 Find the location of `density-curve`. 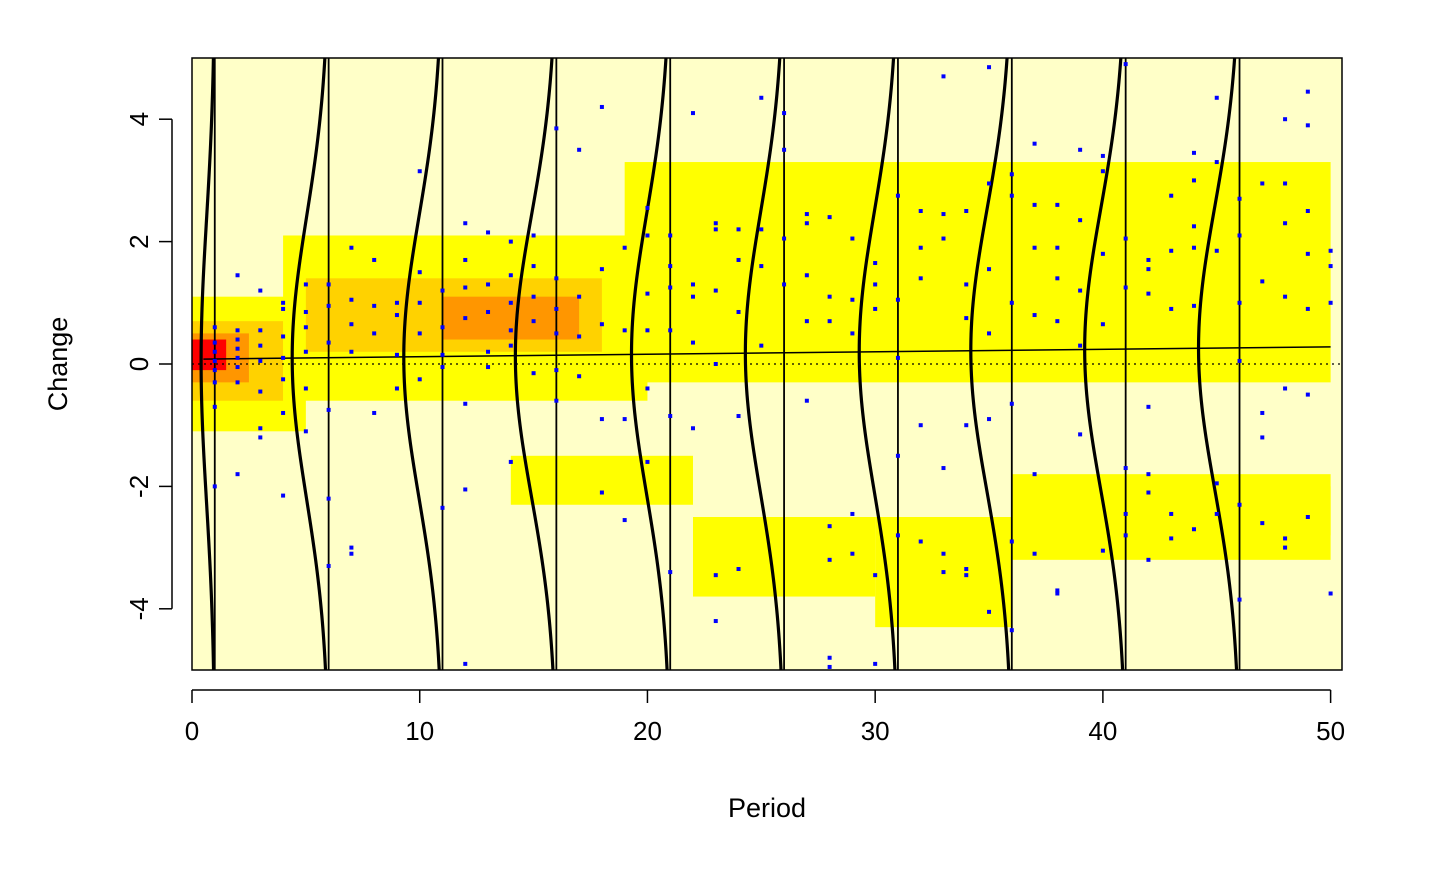

density-curve is located at coordinates (207, 364).